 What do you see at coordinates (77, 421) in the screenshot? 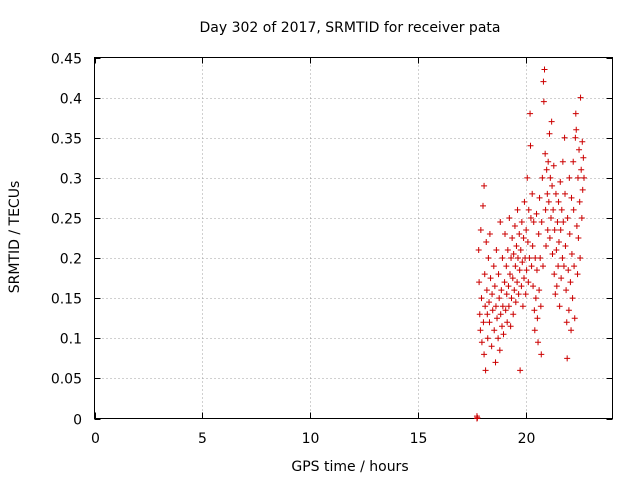
I see `y-tick-label: 0` at bounding box center [77, 421].